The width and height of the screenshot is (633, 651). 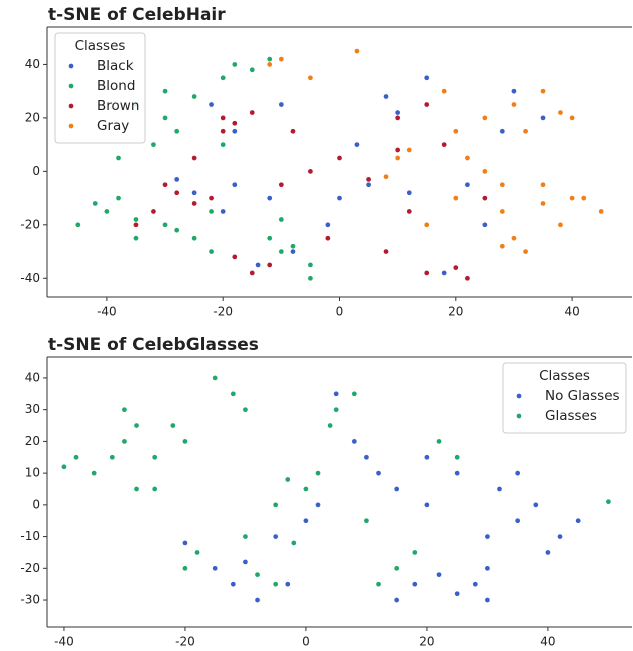 I want to click on y-tick-label: -40, so click(x=30, y=278).